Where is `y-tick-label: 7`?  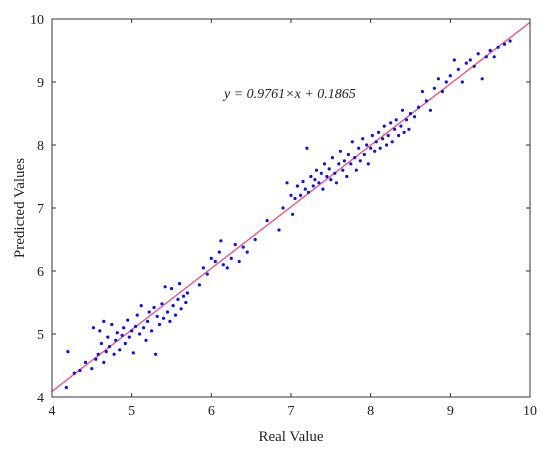 y-tick-label: 7 is located at coordinates (40, 209).